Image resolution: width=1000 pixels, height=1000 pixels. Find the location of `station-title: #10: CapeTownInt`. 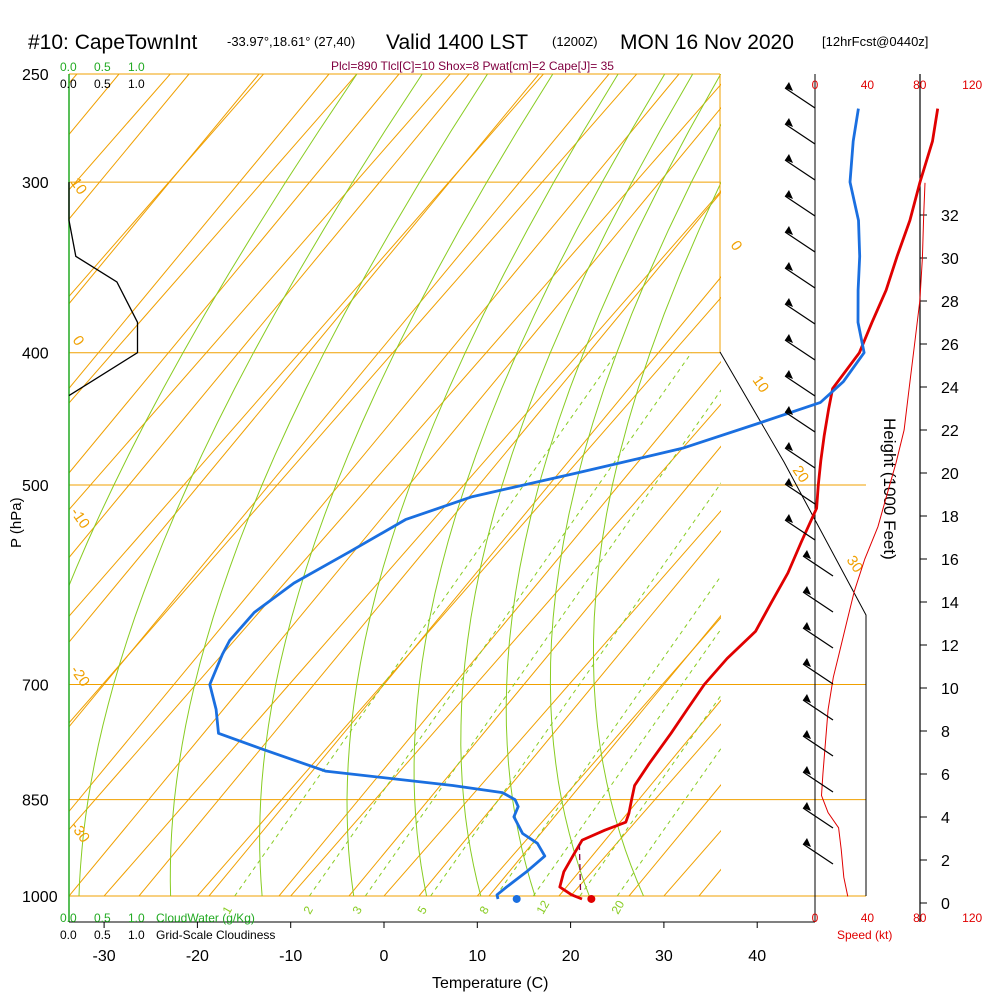

station-title: #10: CapeTownInt is located at coordinates (112, 42).